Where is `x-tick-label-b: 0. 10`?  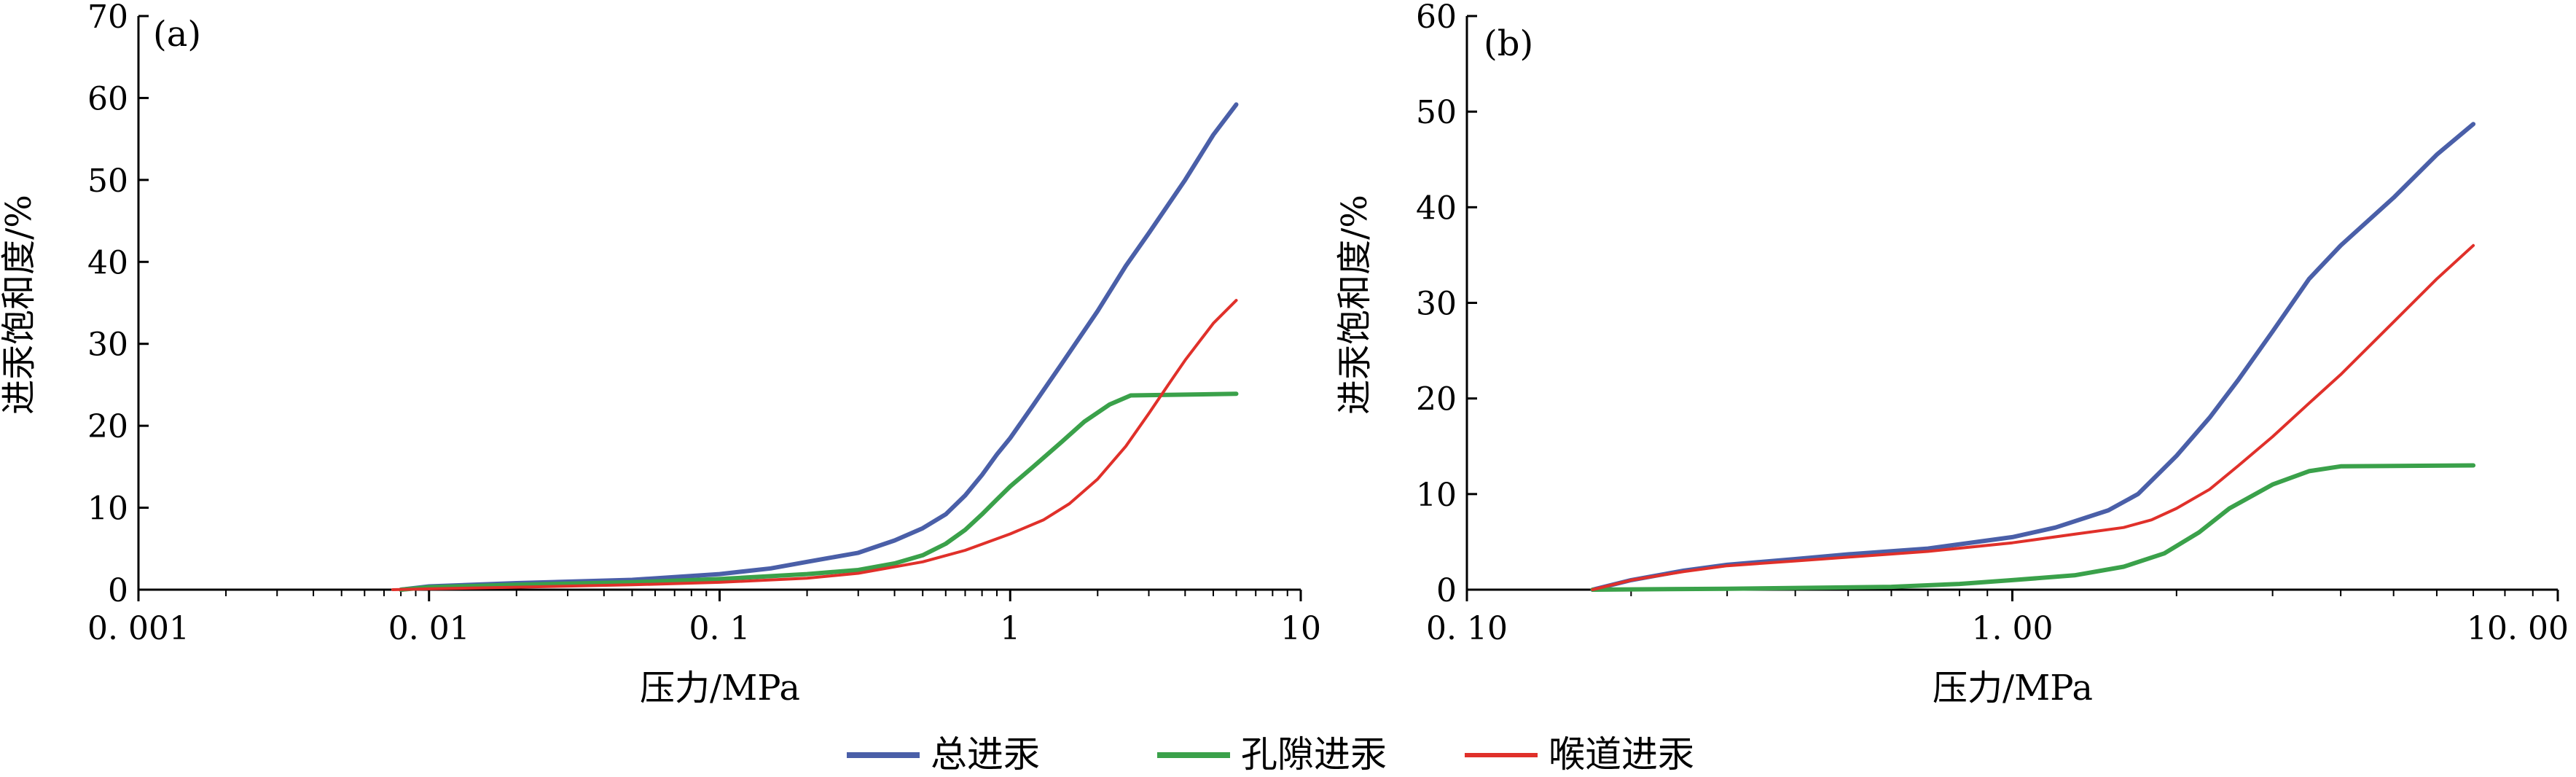
x-tick-label-b: 0. 10 is located at coordinates (1467, 628).